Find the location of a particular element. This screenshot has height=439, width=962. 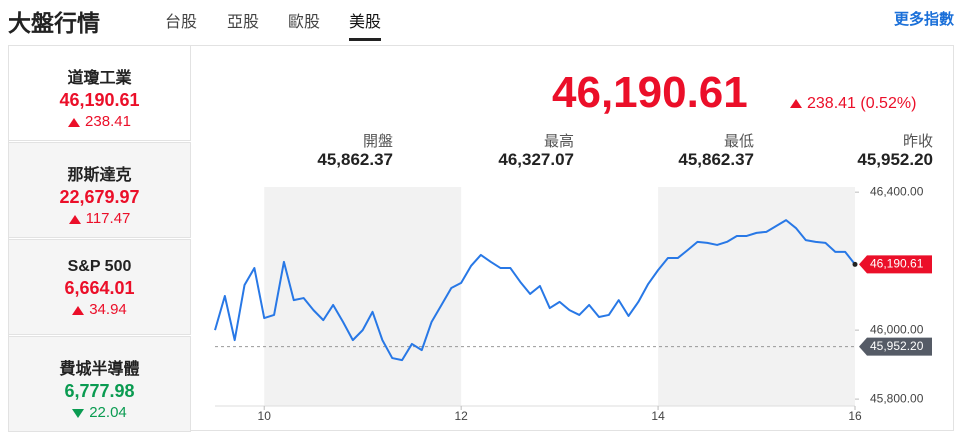

tab: 歐股 is located at coordinates (304, 22).